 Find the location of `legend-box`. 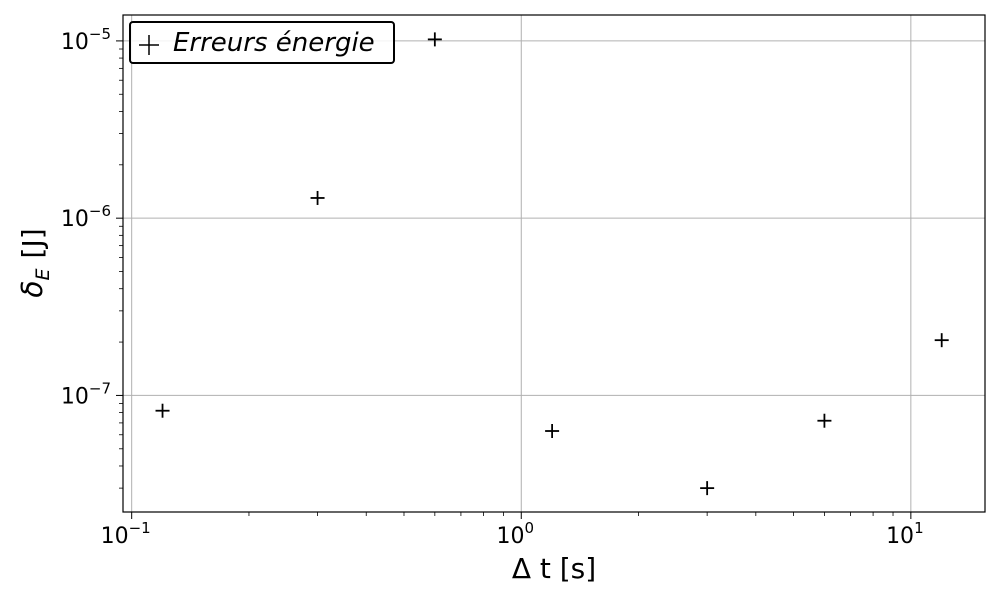

legend-box is located at coordinates (262, 42).